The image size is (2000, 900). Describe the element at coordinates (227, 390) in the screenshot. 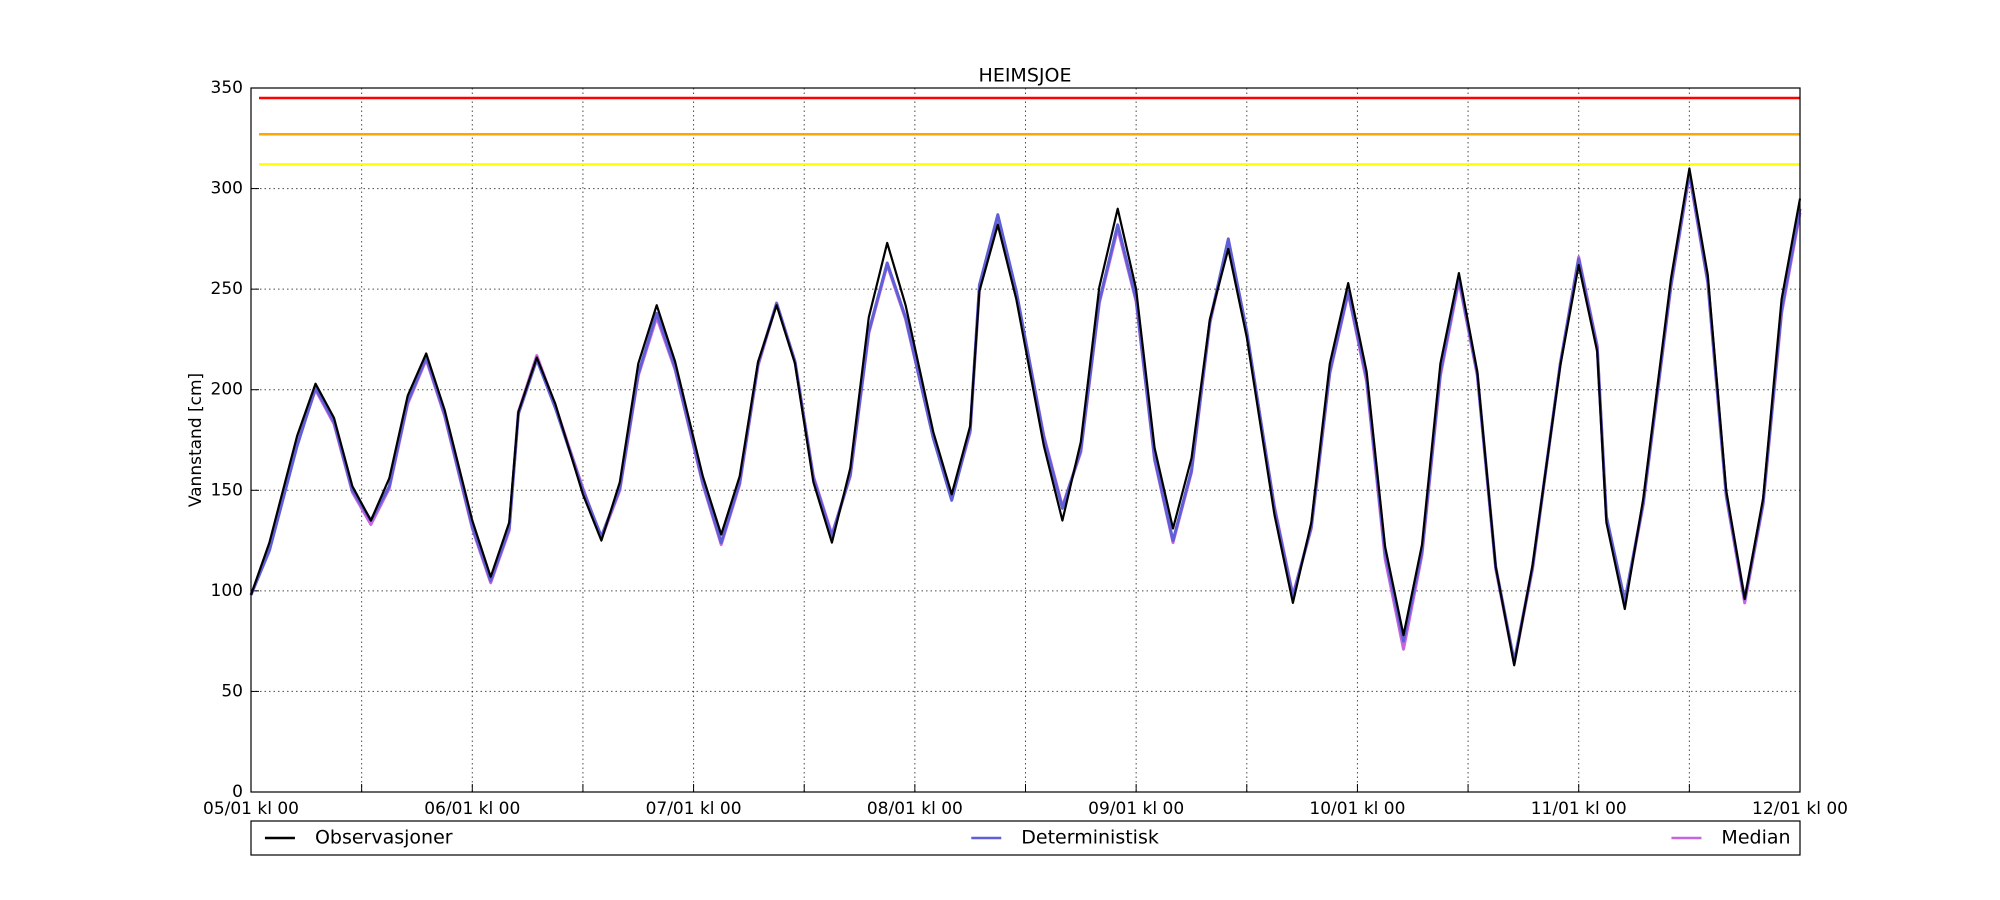

I see `y-tick-label: 200` at that location.